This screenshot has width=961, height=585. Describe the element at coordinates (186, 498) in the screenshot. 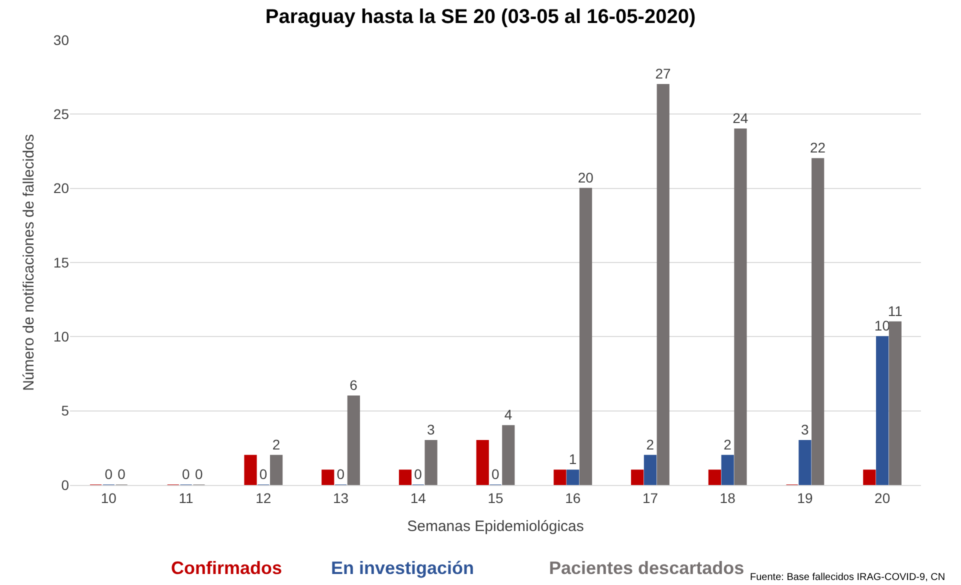

I see `x-tick-label: 11` at that location.